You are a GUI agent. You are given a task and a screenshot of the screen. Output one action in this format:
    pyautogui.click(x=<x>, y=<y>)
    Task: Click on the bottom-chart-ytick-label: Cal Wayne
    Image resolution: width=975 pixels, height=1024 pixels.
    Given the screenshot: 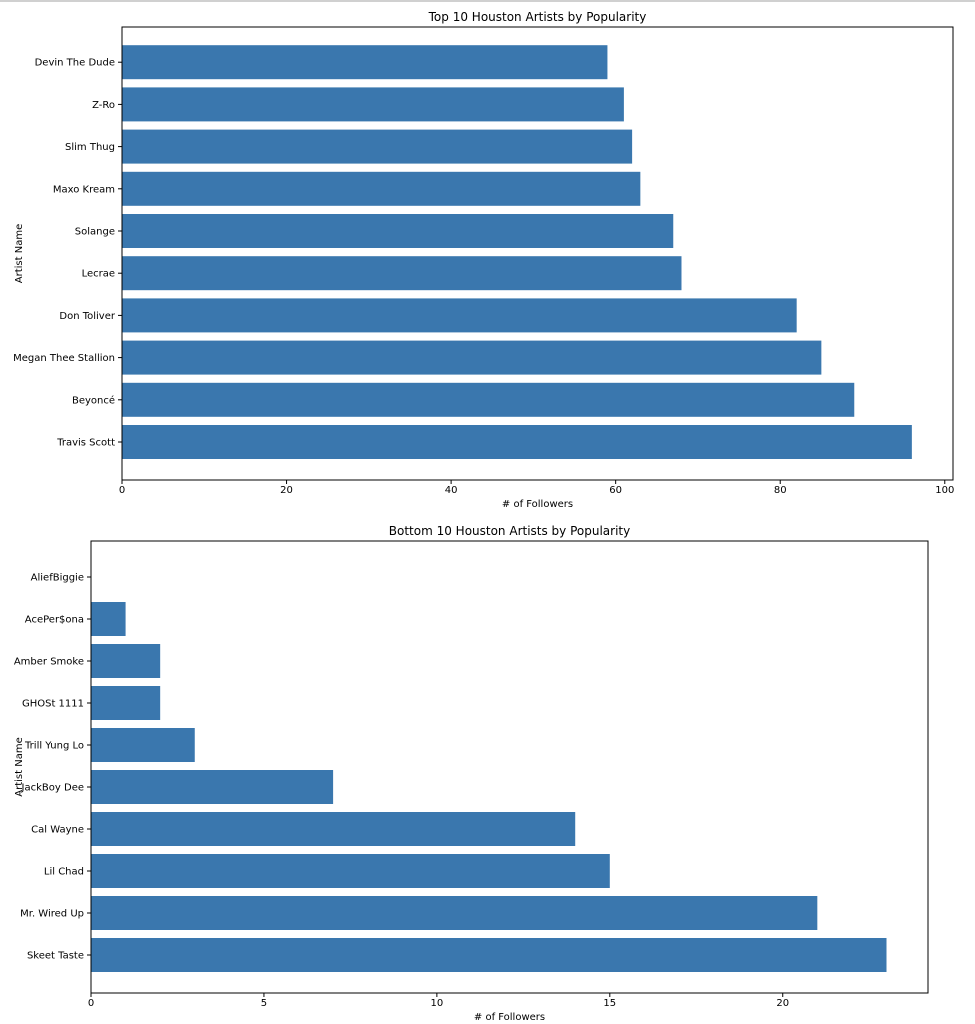 What is the action you would take?
    pyautogui.click(x=57, y=830)
    